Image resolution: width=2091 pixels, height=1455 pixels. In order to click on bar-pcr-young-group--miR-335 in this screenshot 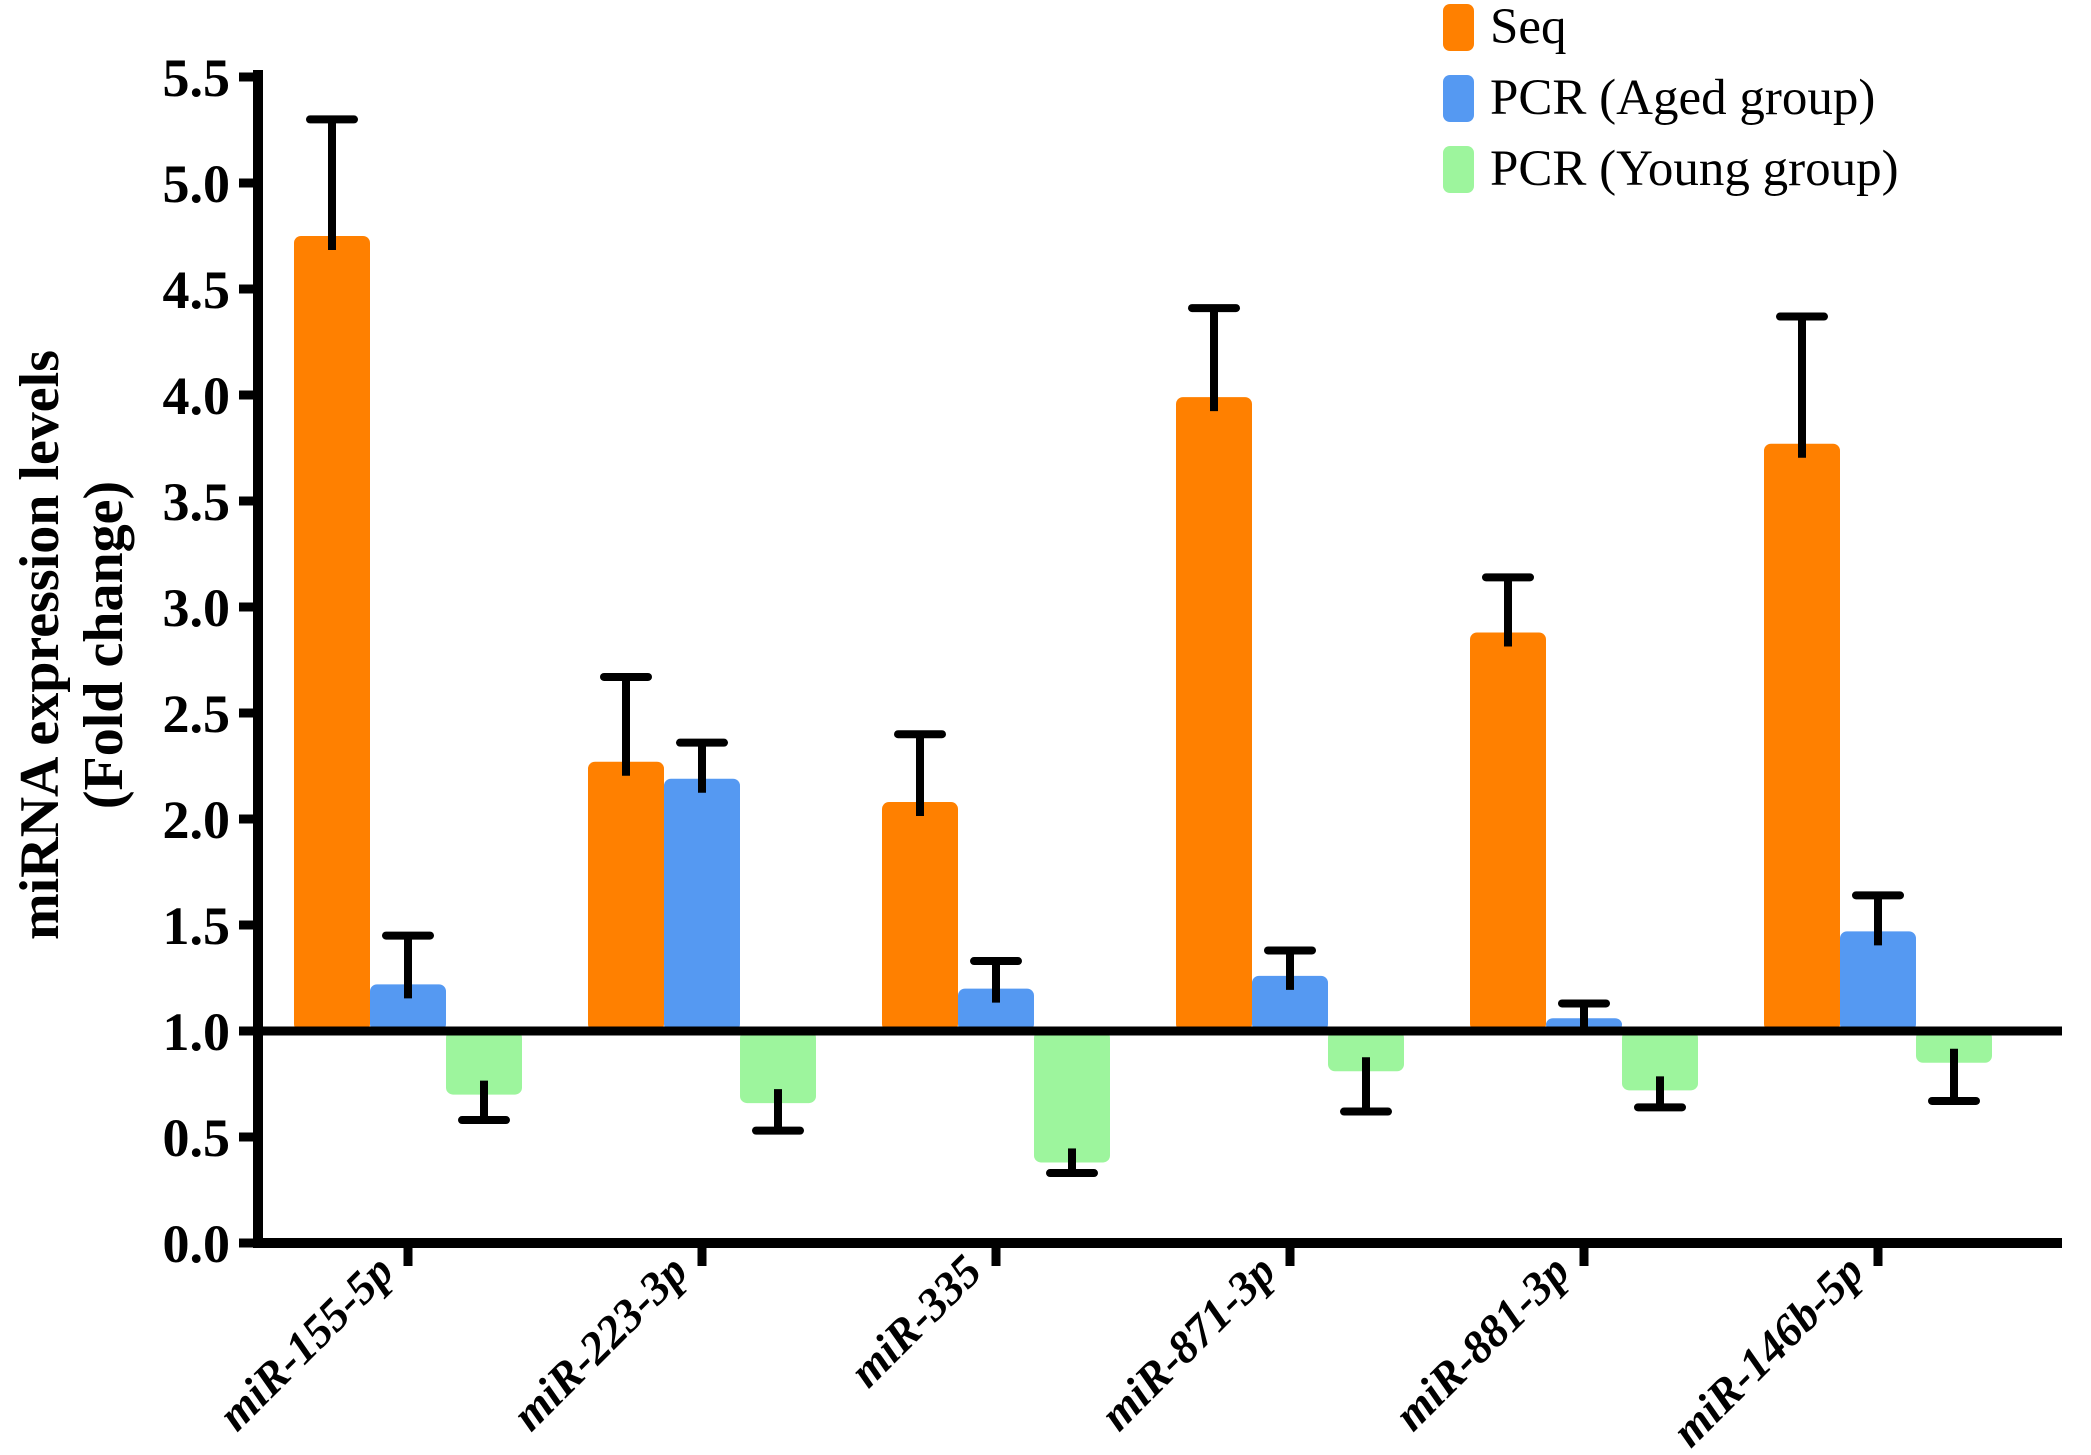, I will do `click(1072, 1097)`.